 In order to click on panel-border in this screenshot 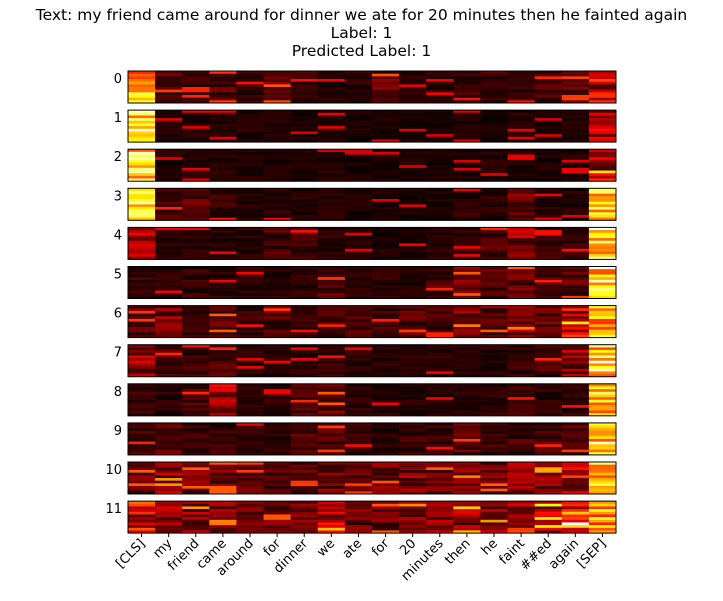, I will do `click(372, 243)`.